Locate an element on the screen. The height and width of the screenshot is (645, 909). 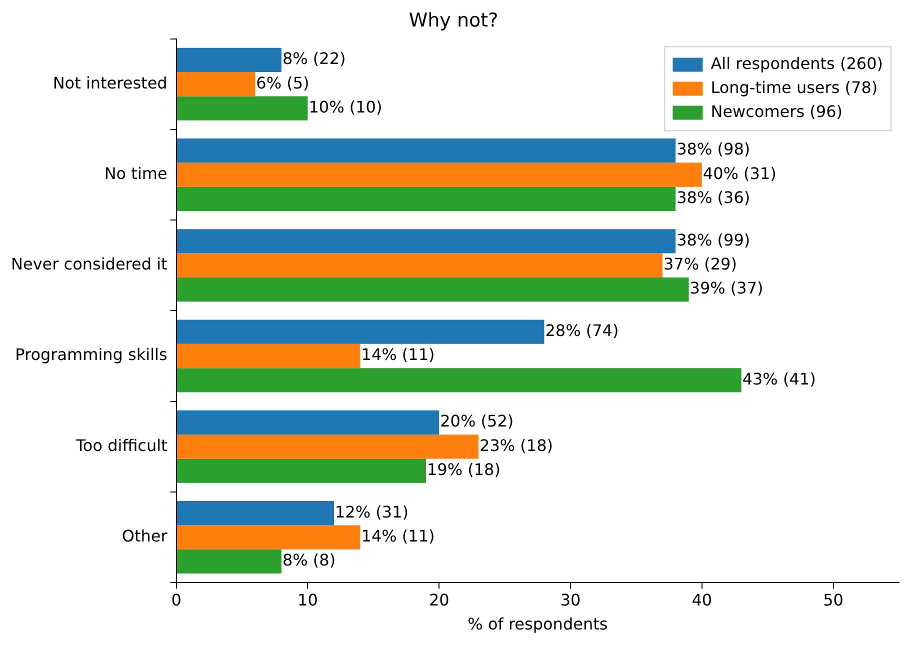
data-label: 38% (98) is located at coordinates (713, 149).